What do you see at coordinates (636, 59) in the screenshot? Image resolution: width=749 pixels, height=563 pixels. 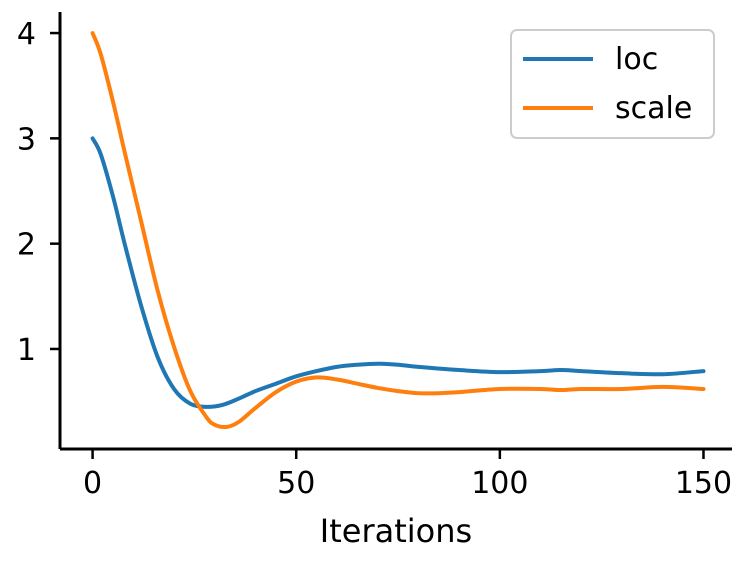 I see `legend-label-loc: loc` at bounding box center [636, 59].